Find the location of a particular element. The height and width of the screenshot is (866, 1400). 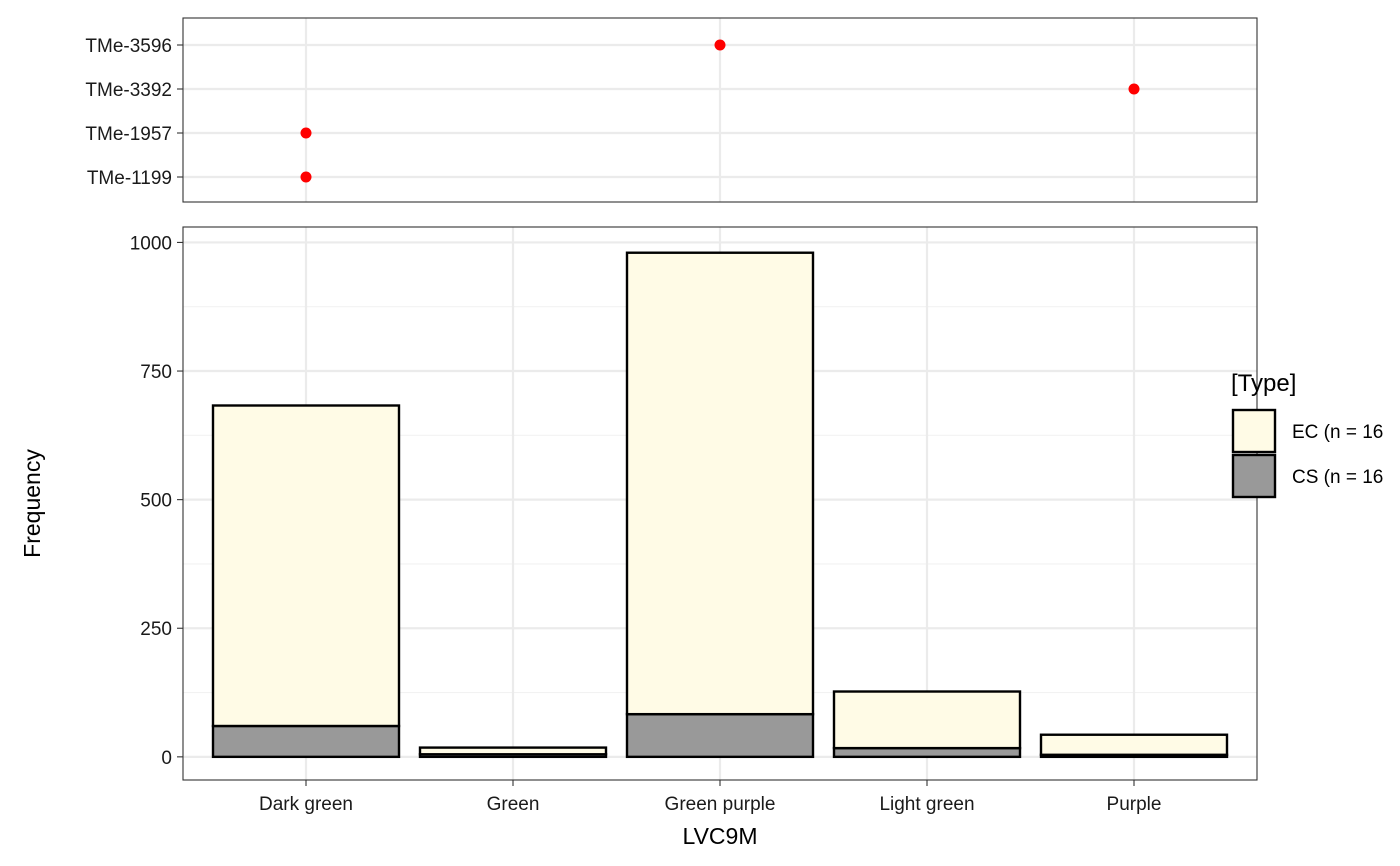

bar-y-tick-label: 0 is located at coordinates (166, 758).